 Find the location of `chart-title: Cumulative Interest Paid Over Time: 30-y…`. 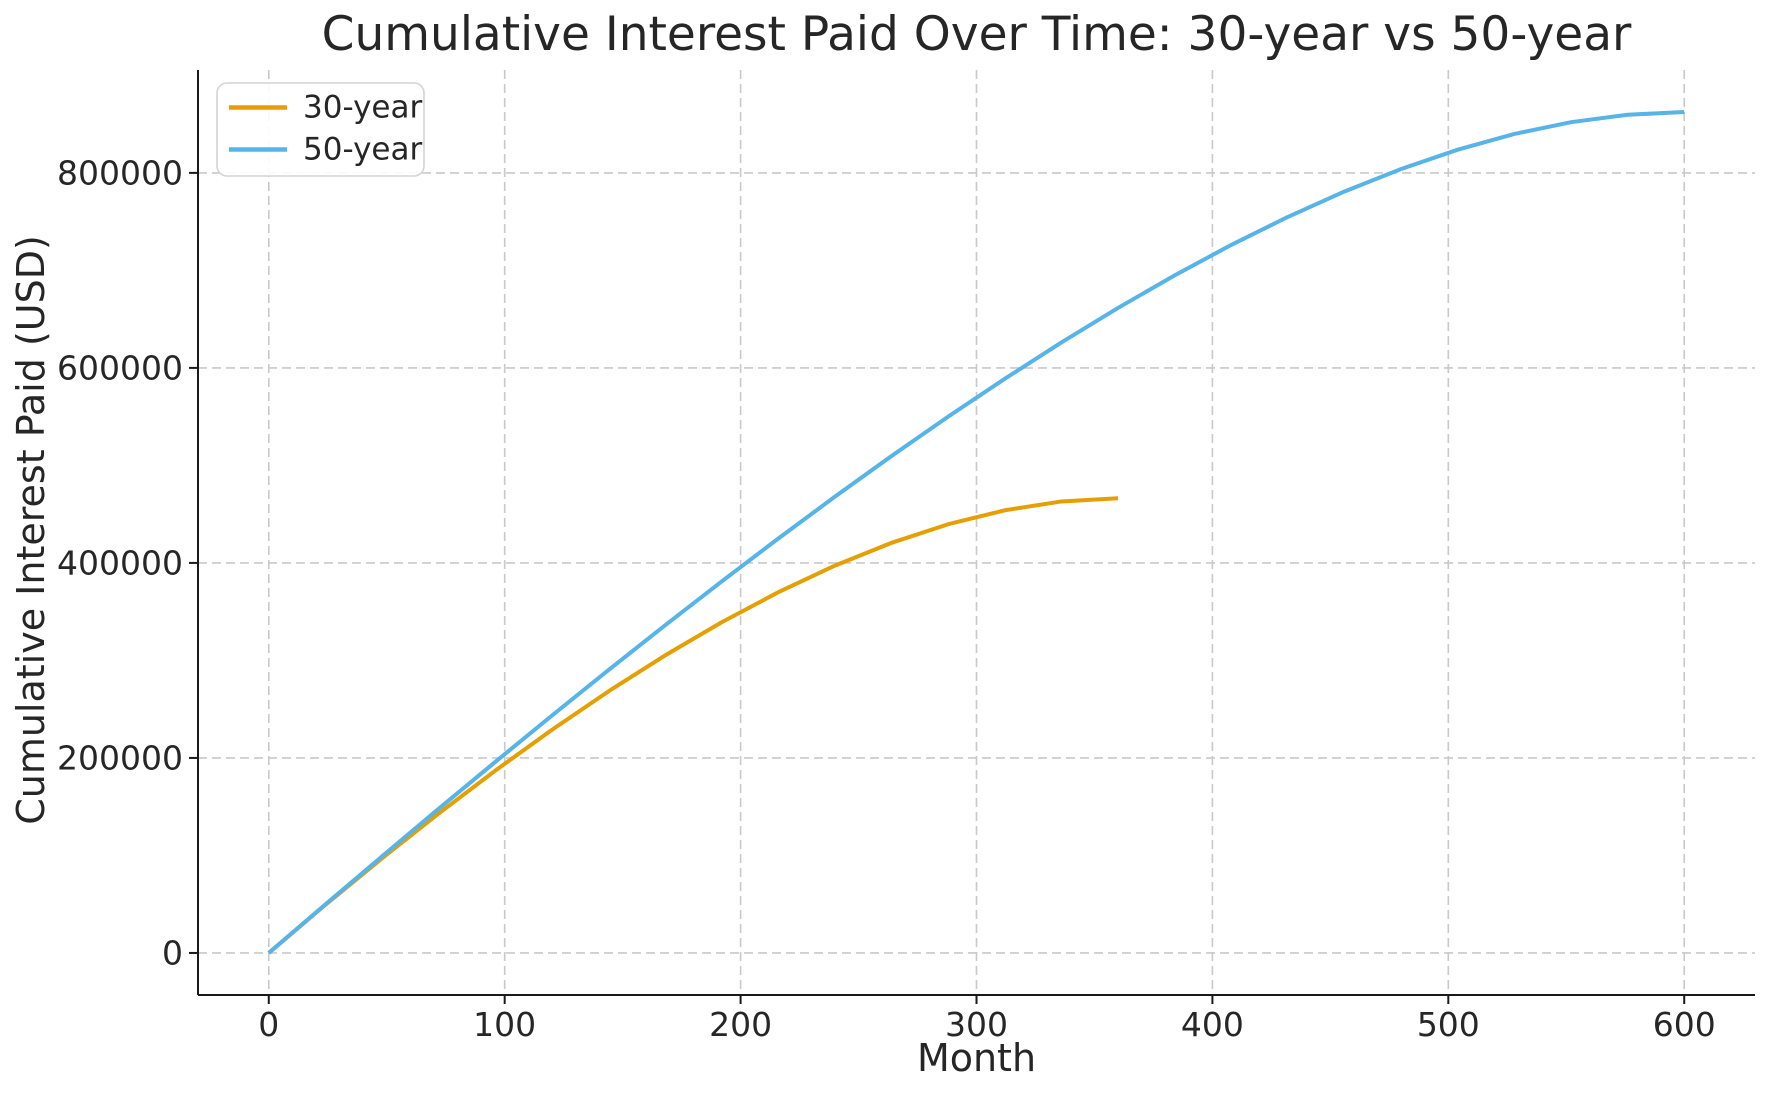

chart-title: Cumulative Interest Paid Over Time: 30-y… is located at coordinates (976, 34).